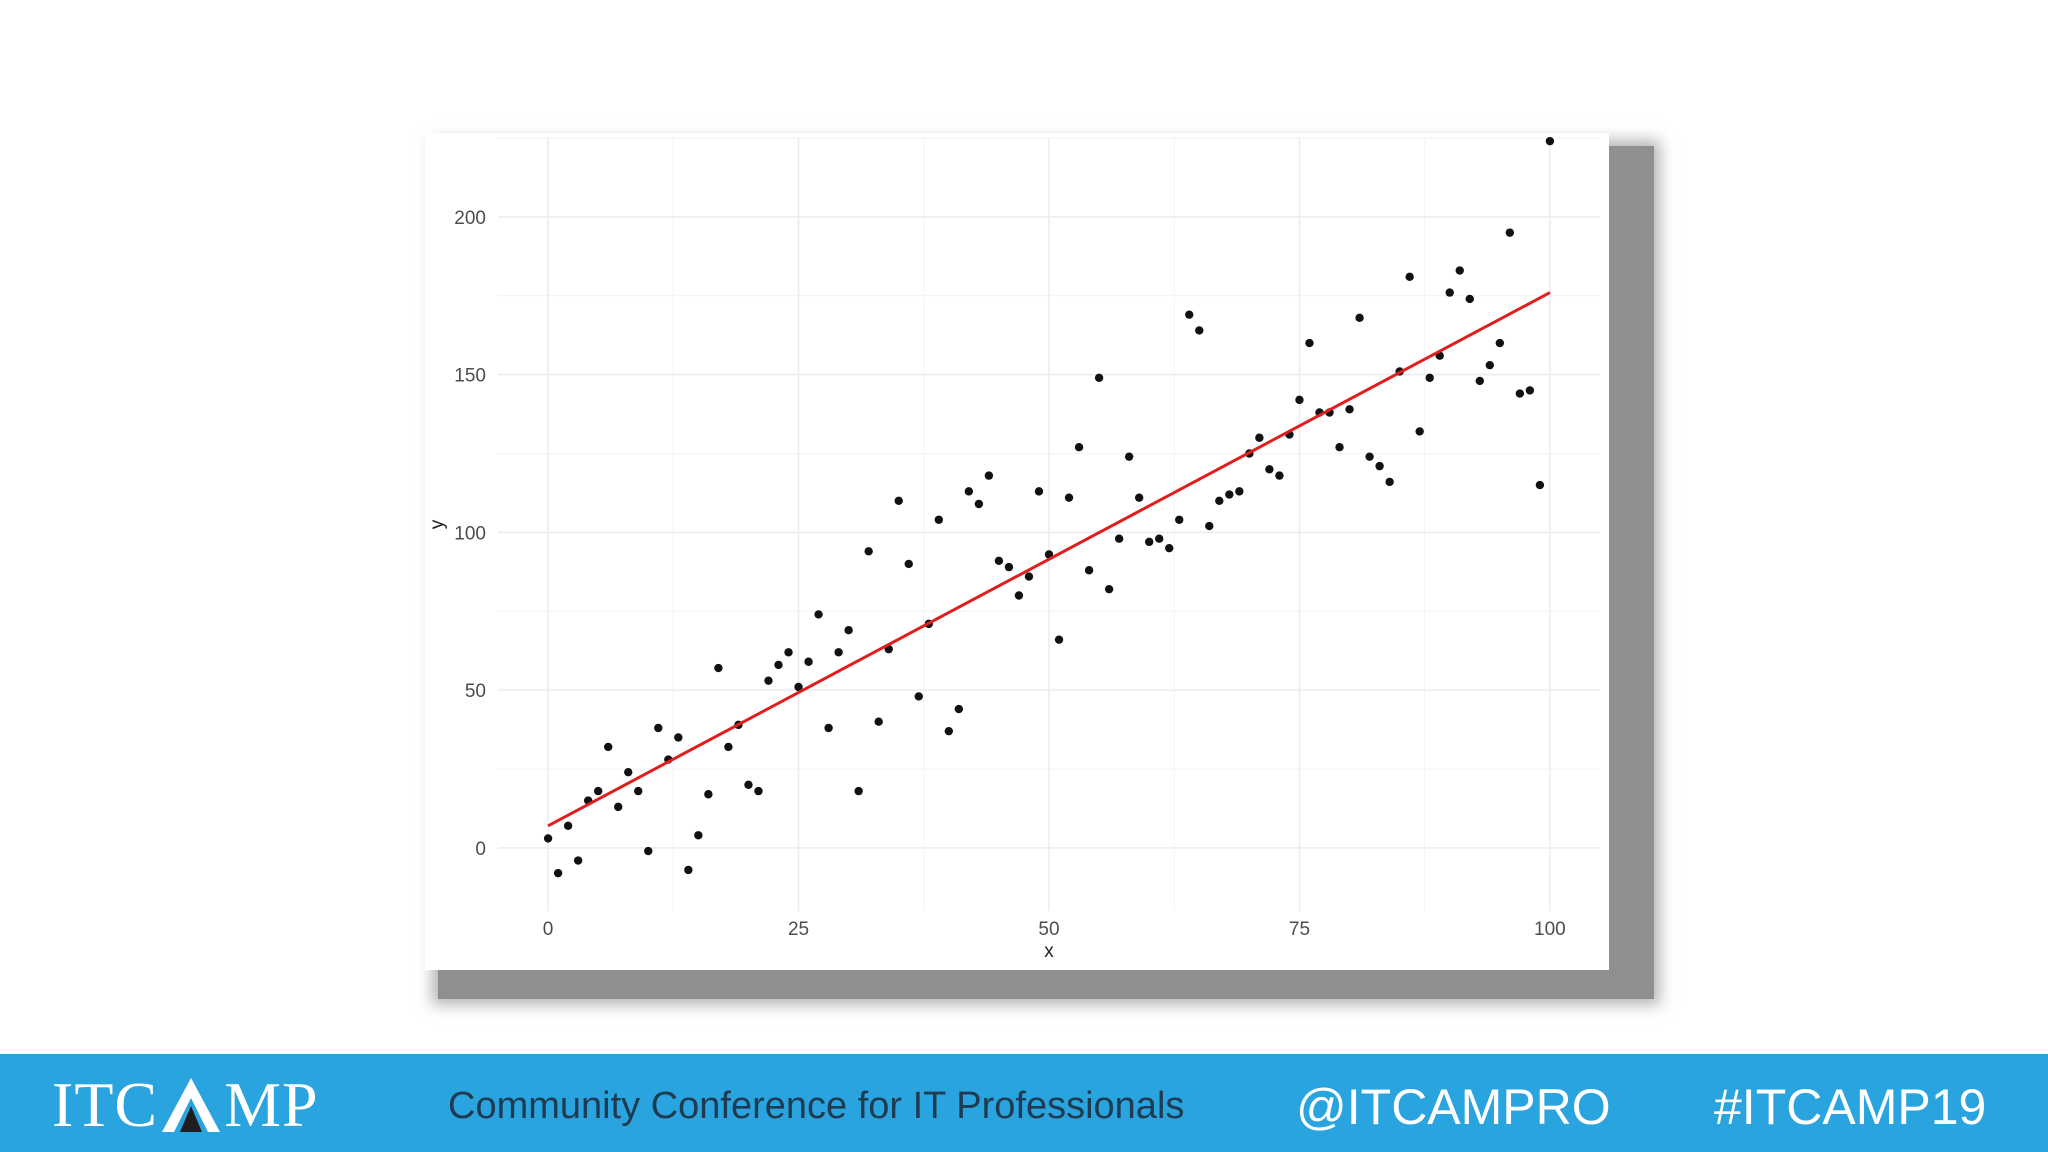  I want to click on x-axis-title: x, so click(1049, 951).